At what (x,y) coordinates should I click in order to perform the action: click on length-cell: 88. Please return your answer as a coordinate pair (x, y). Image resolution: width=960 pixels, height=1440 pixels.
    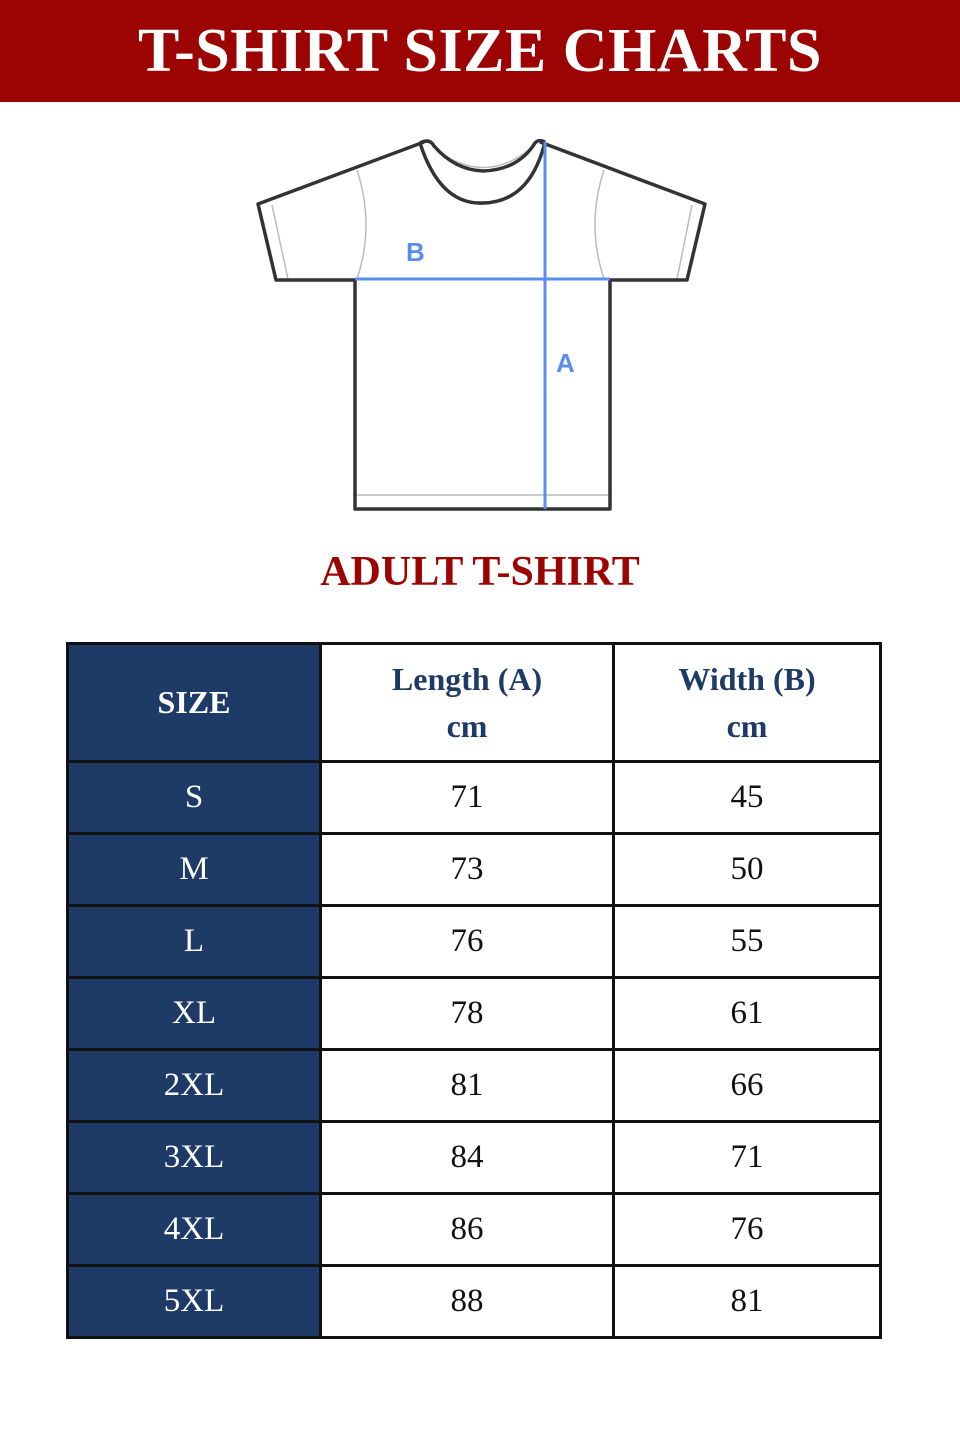
    Looking at the image, I should click on (467, 1301).